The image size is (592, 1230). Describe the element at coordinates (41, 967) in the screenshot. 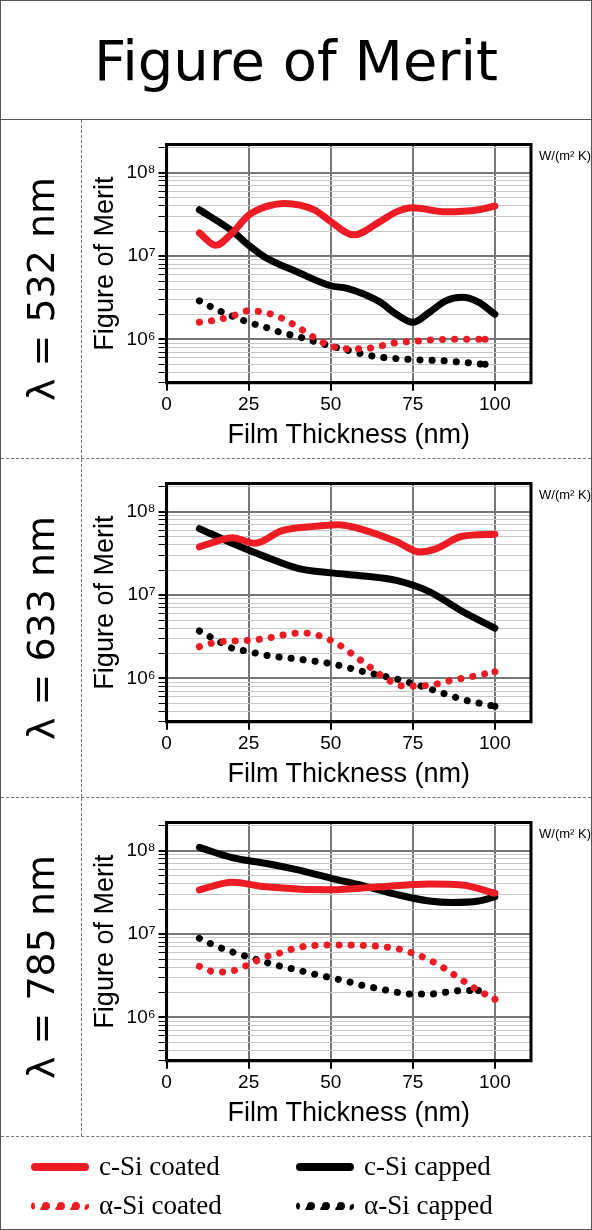

I see `text: λ = 785 nm` at that location.